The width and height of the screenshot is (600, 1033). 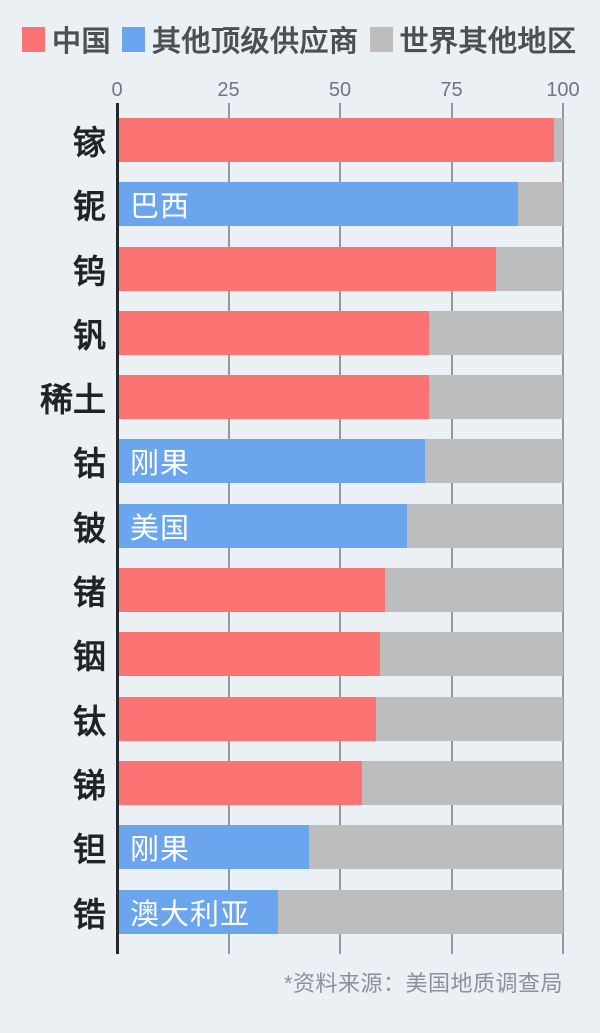 I want to click on legend-label: 中国, so click(x=82, y=42).